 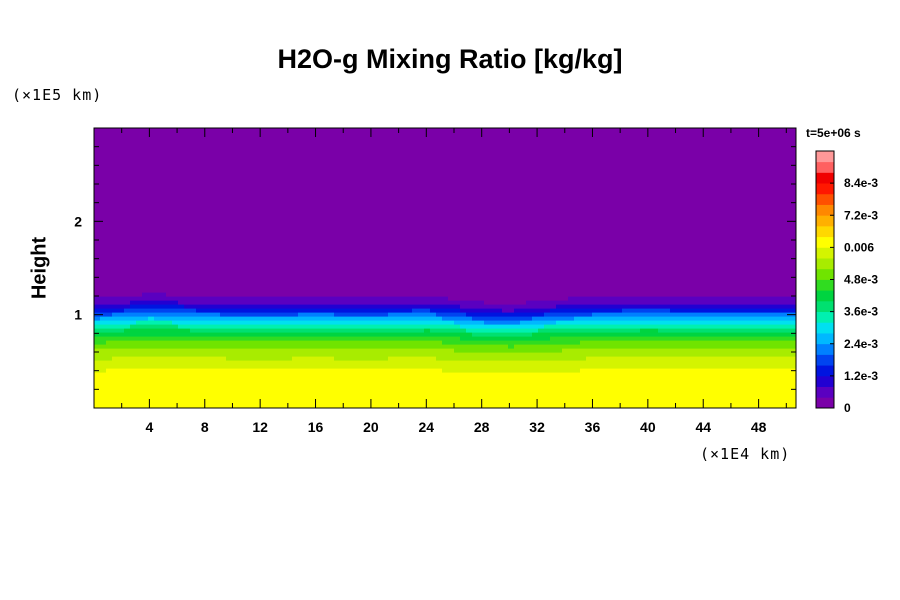 I want to click on y-scale-label: (×1E5 km), so click(x=57, y=95).